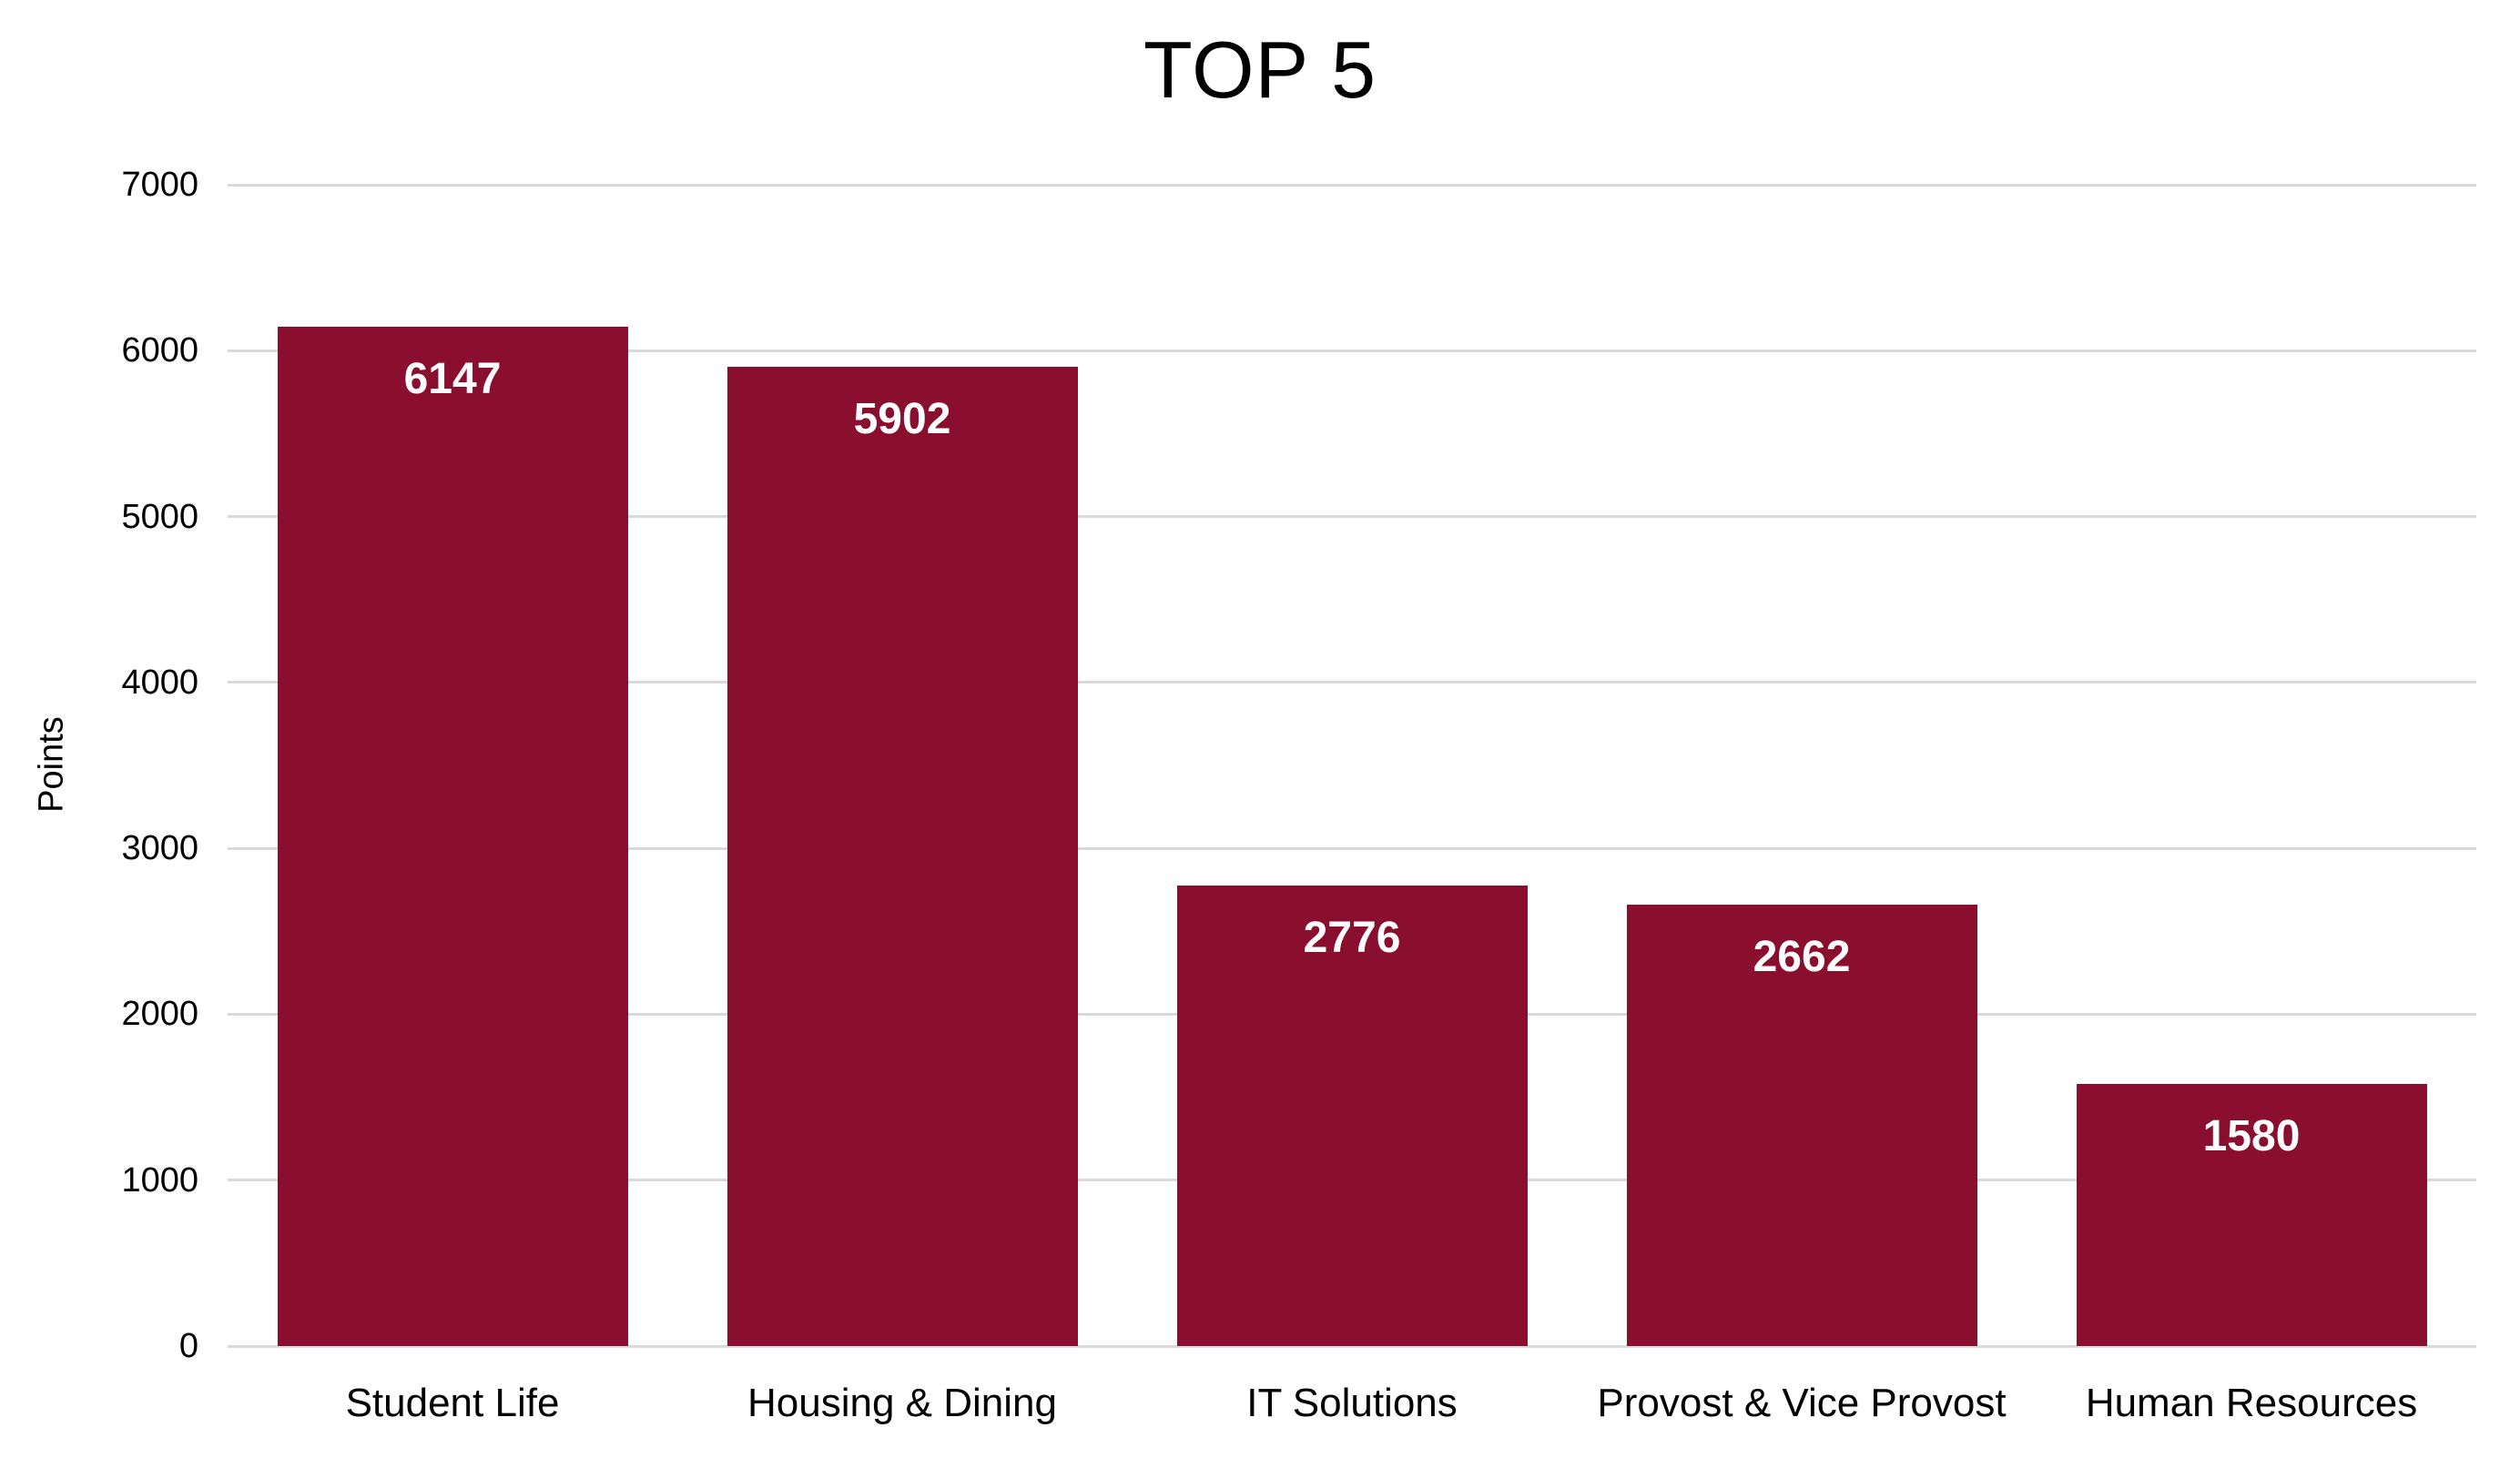 Image resolution: width=2520 pixels, height=1458 pixels. I want to click on bar: 2662, so click(1801, 1125).